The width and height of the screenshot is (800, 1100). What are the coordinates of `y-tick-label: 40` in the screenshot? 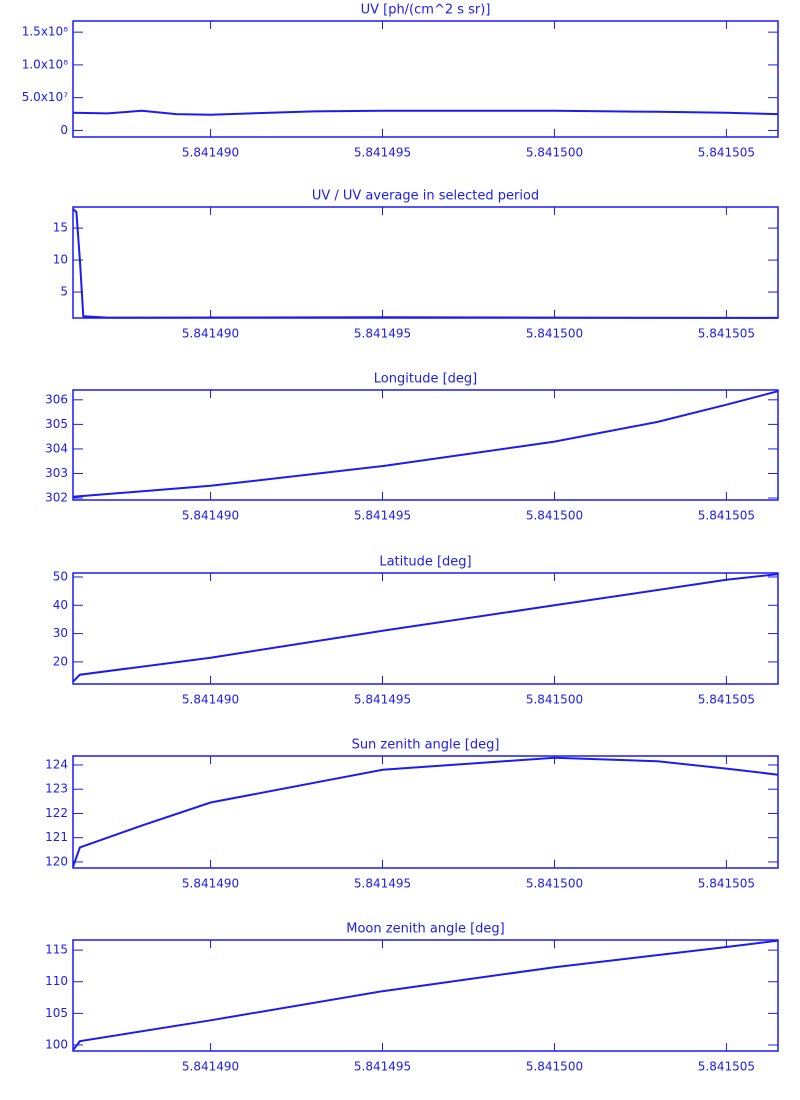 It's located at (60, 605).